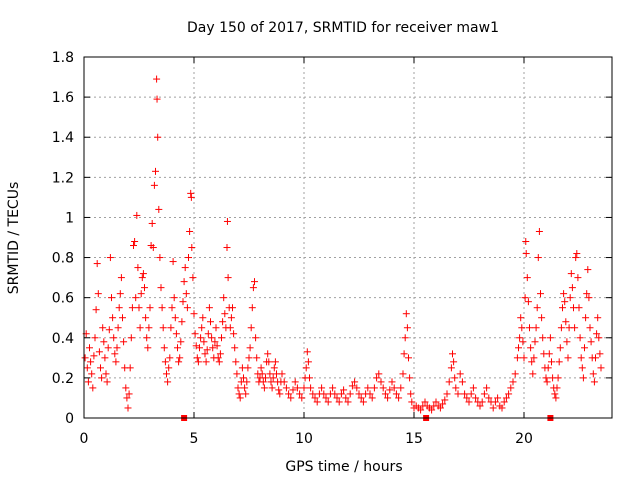  Describe the element at coordinates (63, 259) in the screenshot. I see `y-tick-label: 0.8` at that location.